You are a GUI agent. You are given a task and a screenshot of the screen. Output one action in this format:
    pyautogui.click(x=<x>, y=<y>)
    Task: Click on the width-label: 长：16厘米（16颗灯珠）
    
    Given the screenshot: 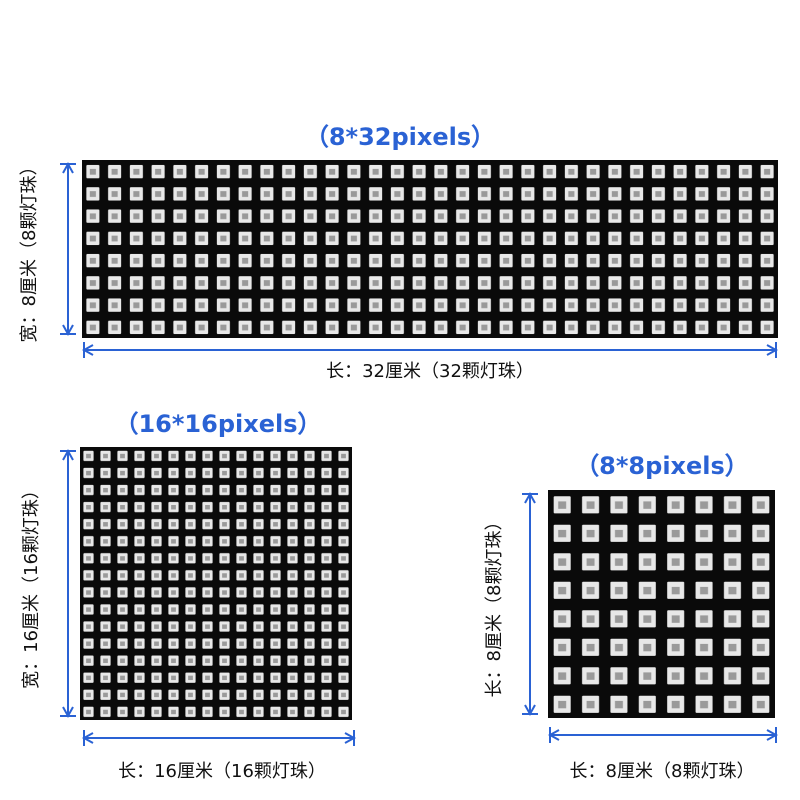 What is the action you would take?
    pyautogui.click(x=222, y=771)
    